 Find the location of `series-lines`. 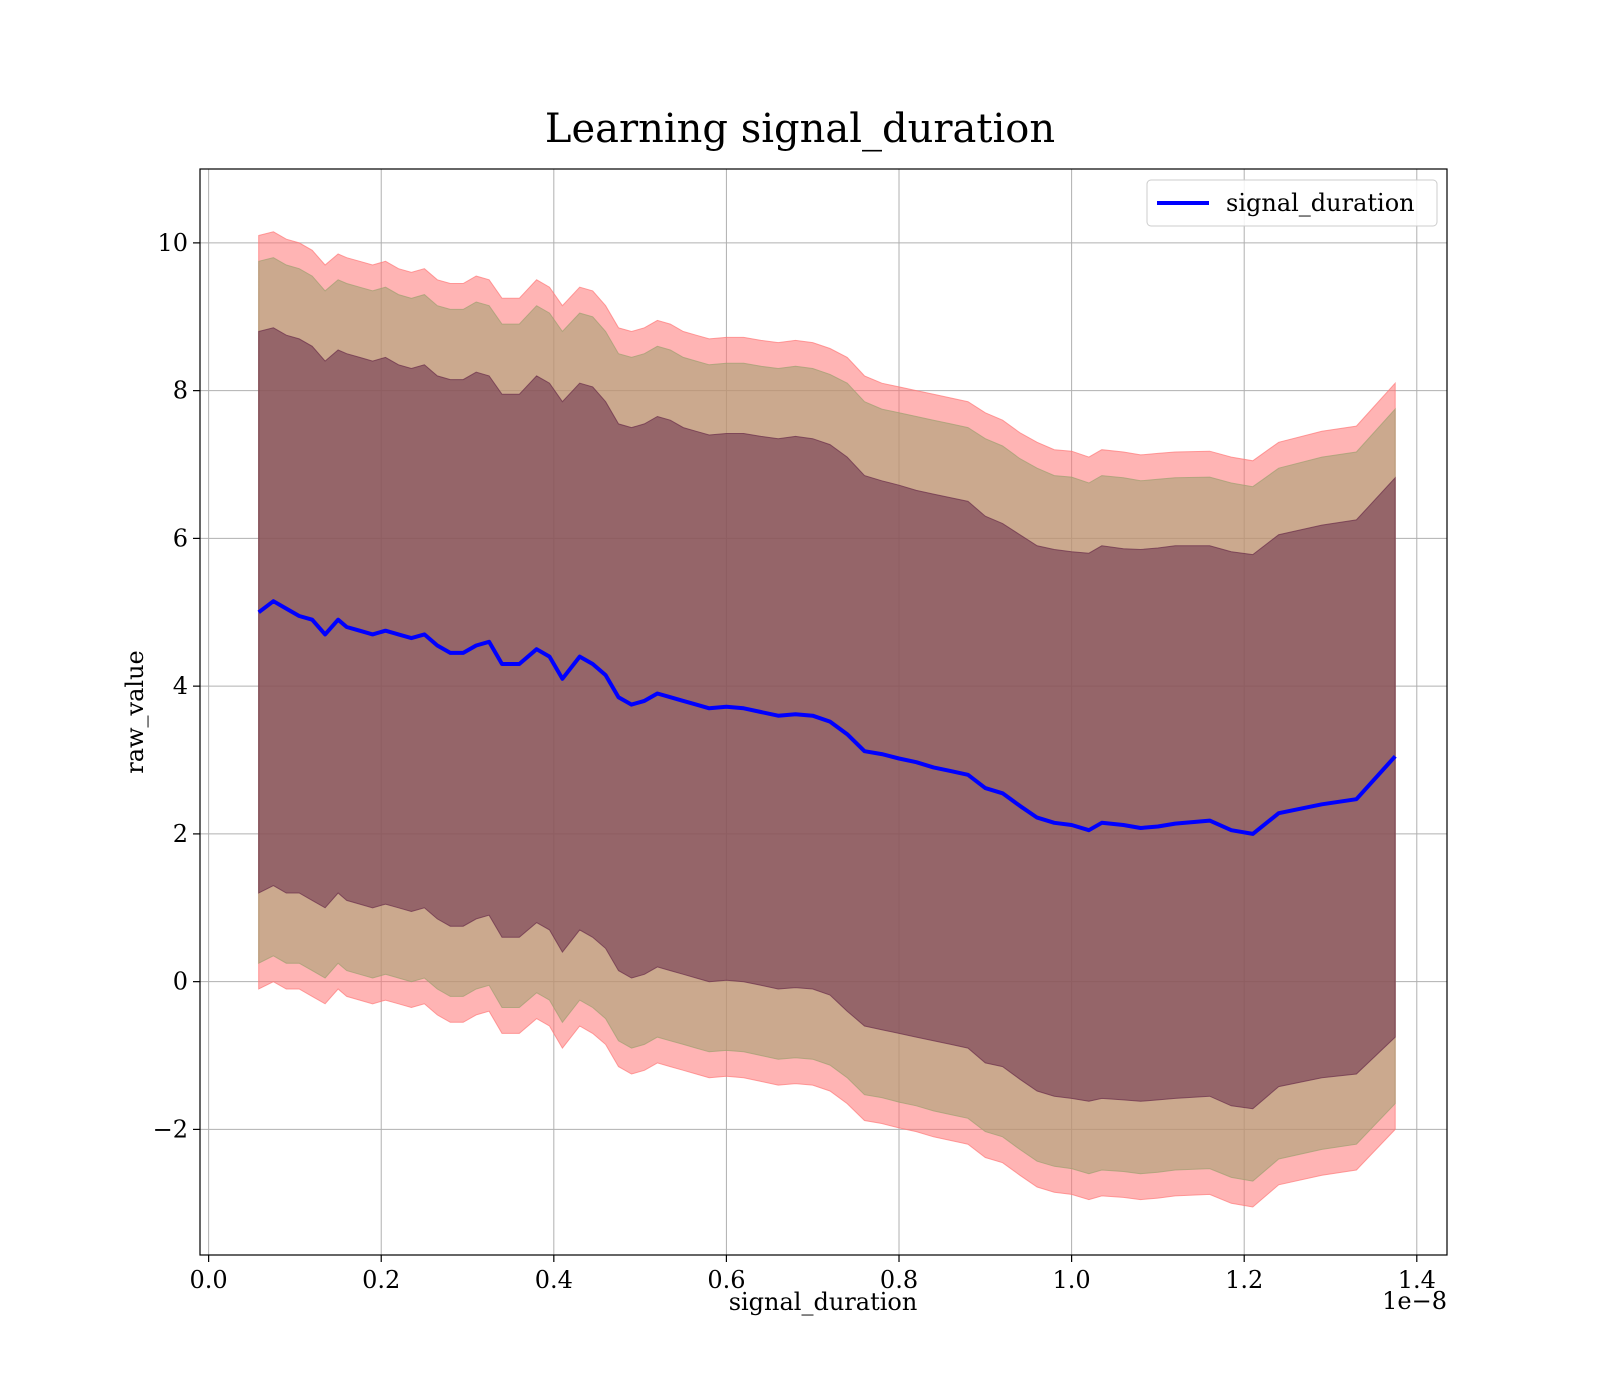

series-lines is located at coordinates (827, 717).